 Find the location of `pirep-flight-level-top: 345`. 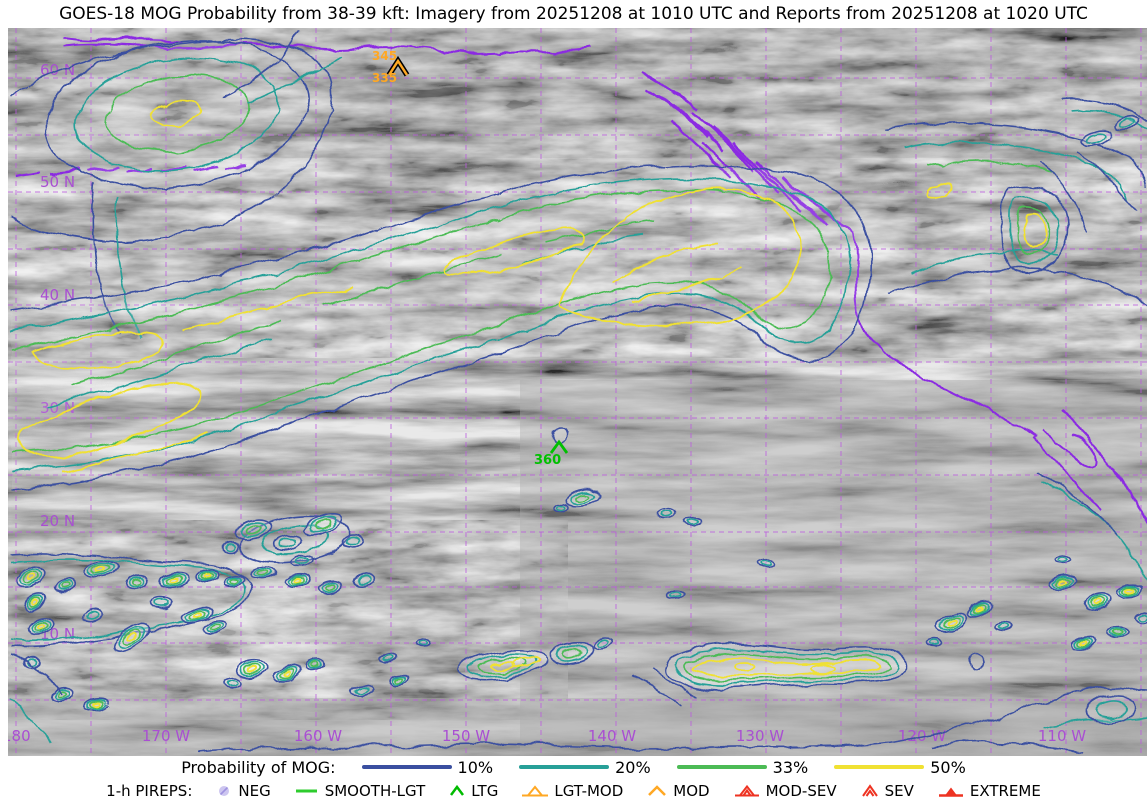

pirep-flight-level-top: 345 is located at coordinates (384, 56).